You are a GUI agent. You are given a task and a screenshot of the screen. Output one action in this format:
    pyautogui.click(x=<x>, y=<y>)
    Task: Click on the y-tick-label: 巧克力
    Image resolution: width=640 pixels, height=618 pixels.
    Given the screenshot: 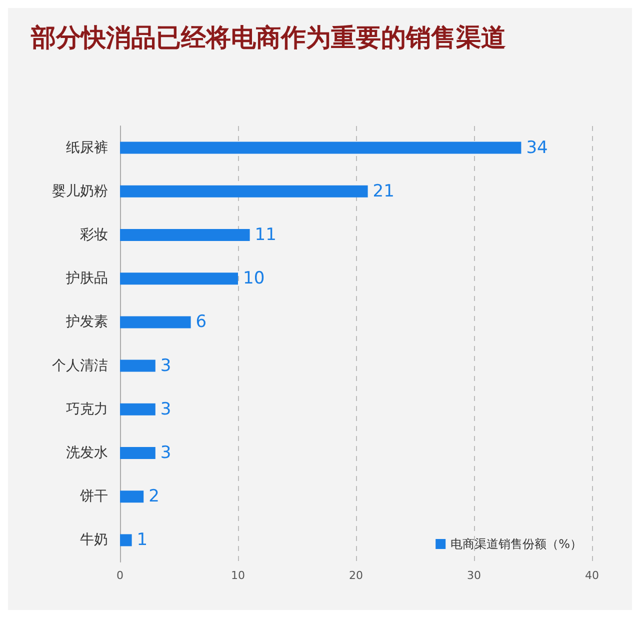 What is the action you would take?
    pyautogui.click(x=87, y=409)
    